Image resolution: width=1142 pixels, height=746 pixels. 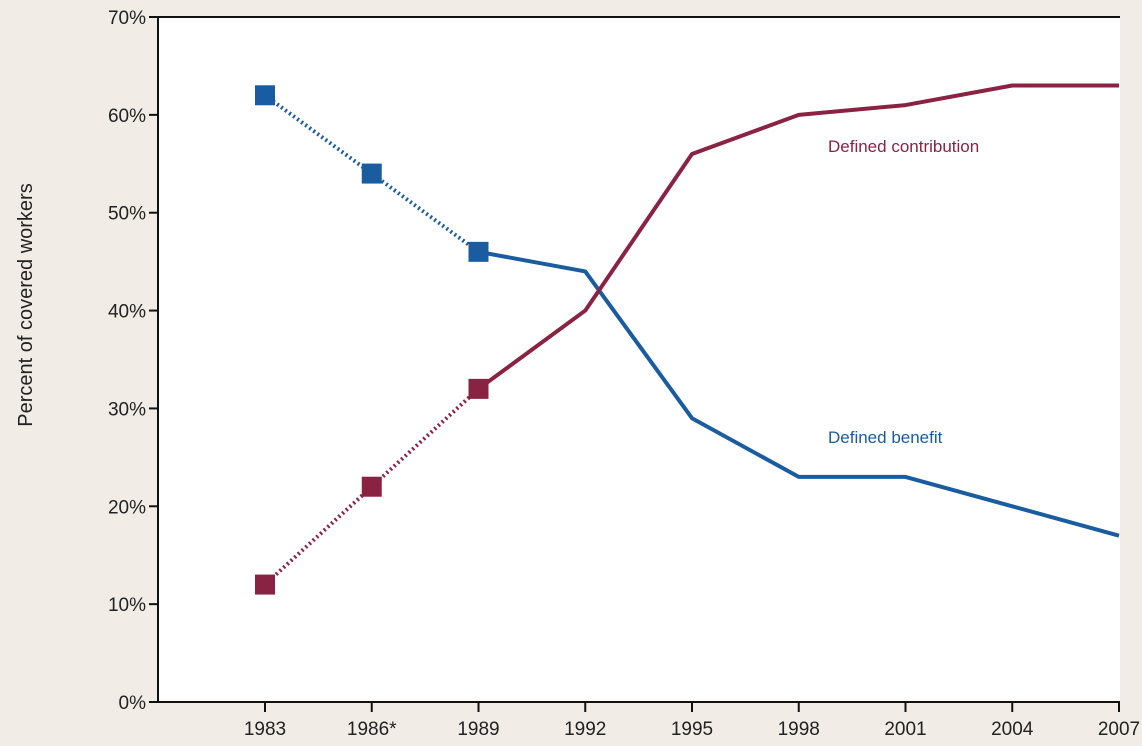 What do you see at coordinates (903, 146) in the screenshot?
I see `series-label: Defined contribution` at bounding box center [903, 146].